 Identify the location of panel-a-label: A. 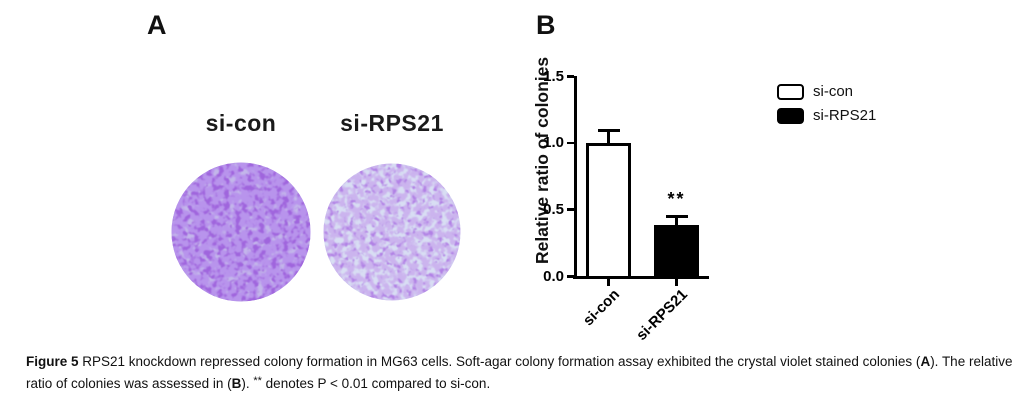
(157, 25).